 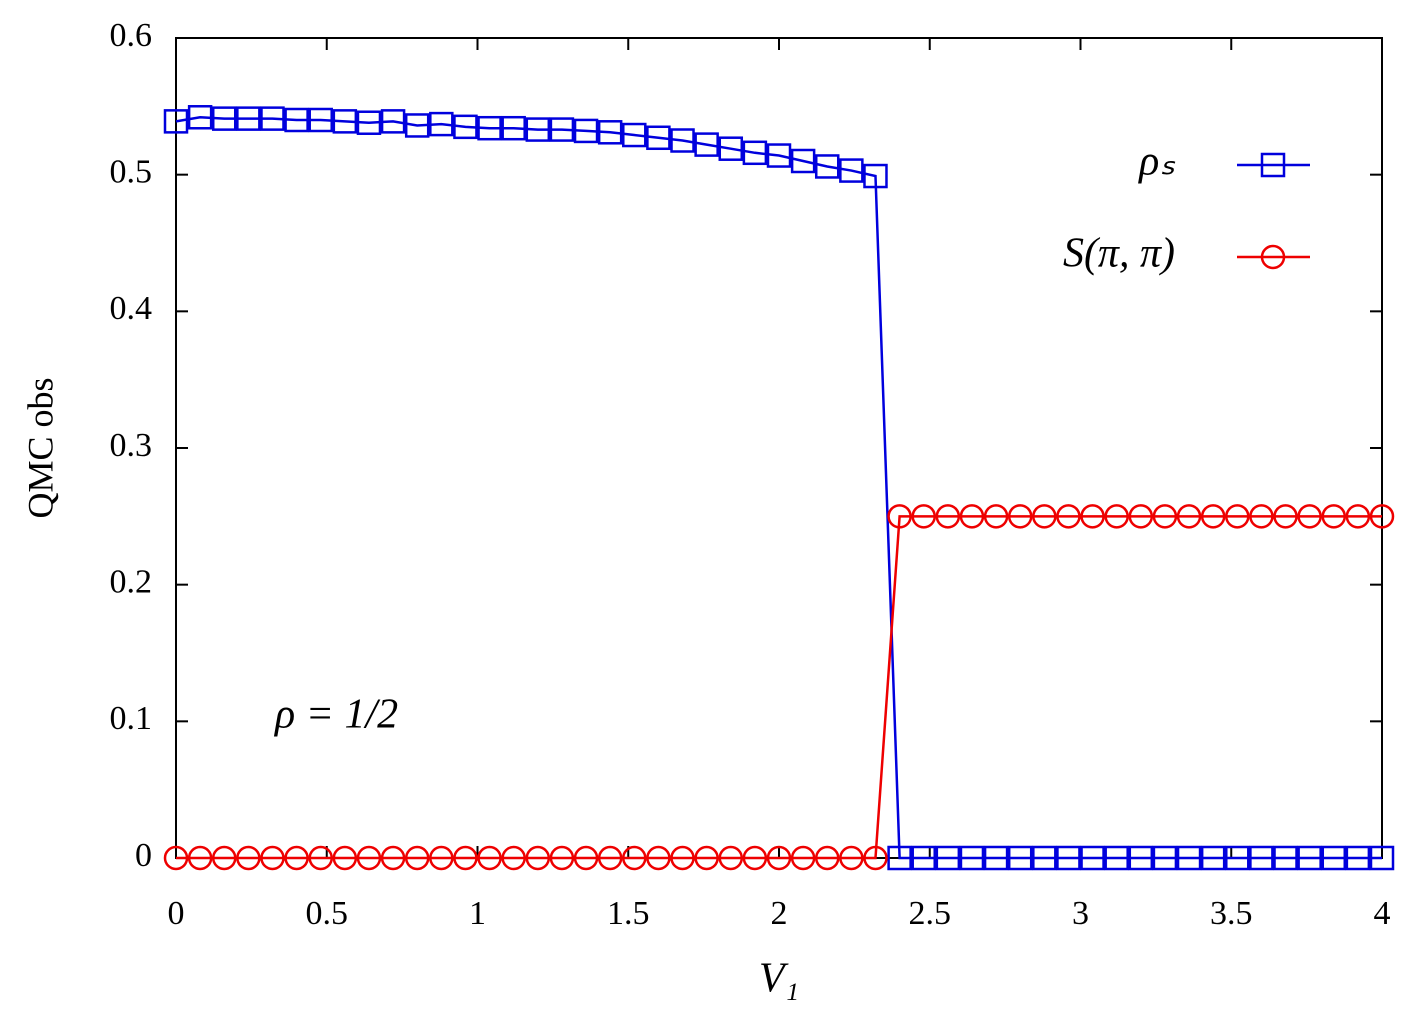 What do you see at coordinates (779, 913) in the screenshot?
I see `x-tick-label: 2` at bounding box center [779, 913].